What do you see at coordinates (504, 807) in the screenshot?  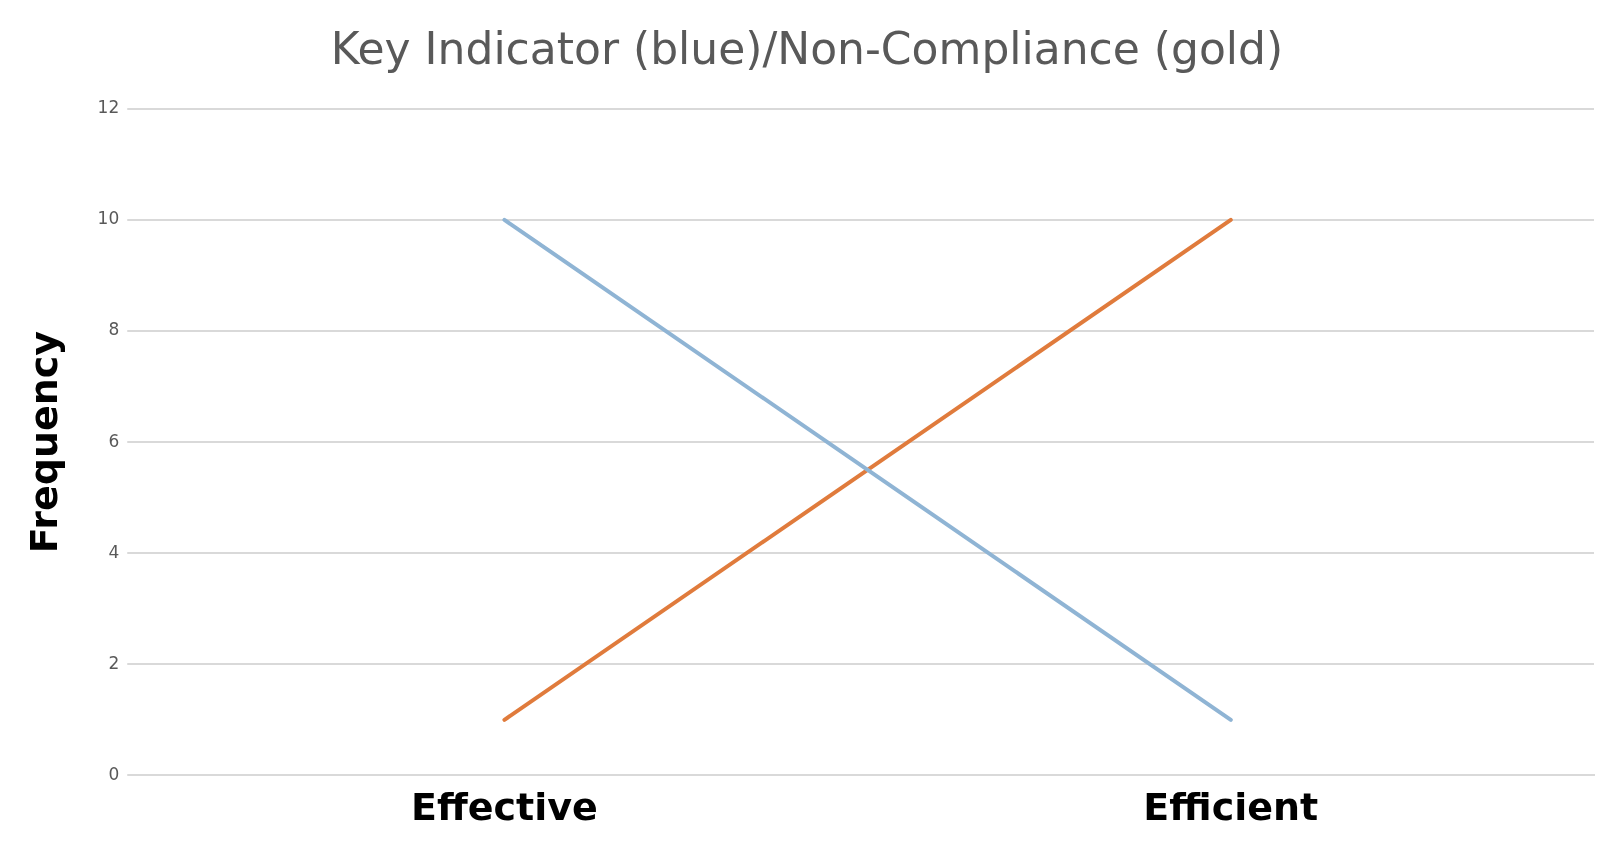 I see `x-tick-label: Effective` at bounding box center [504, 807].